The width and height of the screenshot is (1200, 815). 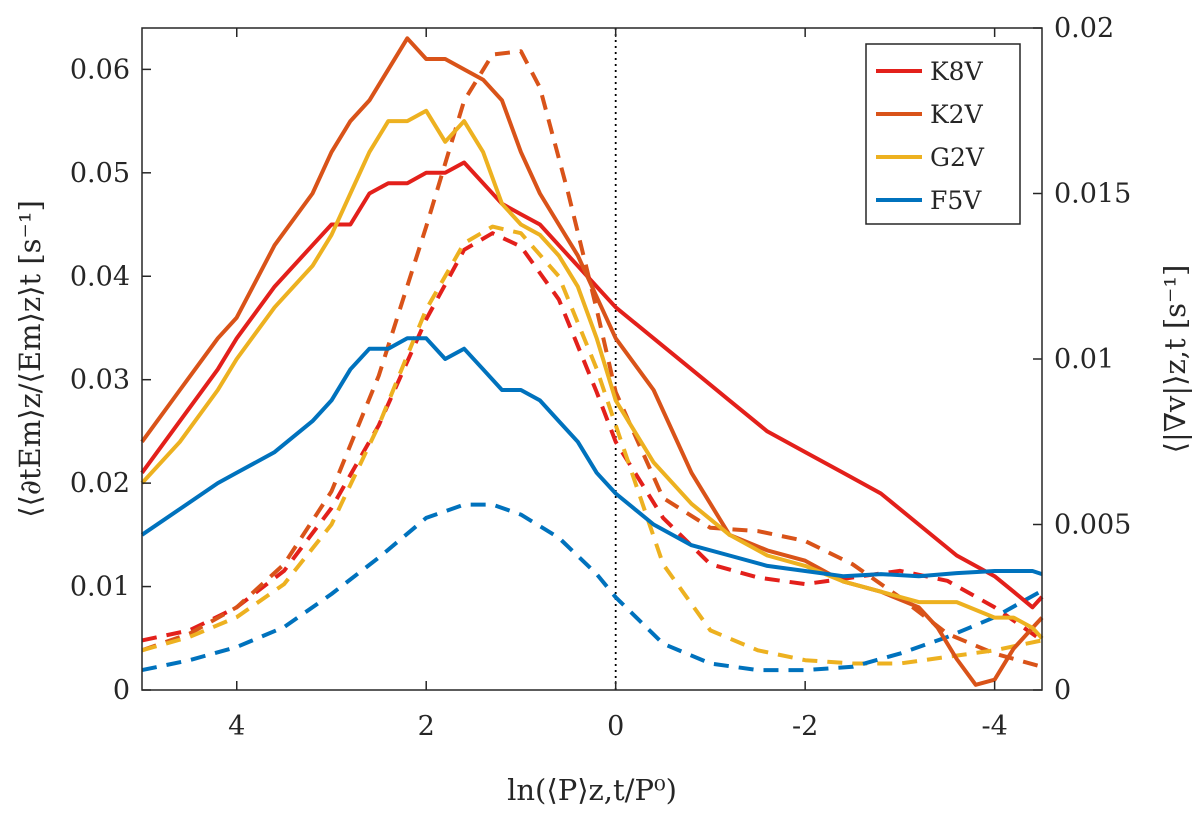 What do you see at coordinates (30, 359) in the screenshot?
I see `y-axis-label-left: ⟨⟨∂tEm⟩z/⟨Em⟩z⟩t [s⁻¹]` at bounding box center [30, 359].